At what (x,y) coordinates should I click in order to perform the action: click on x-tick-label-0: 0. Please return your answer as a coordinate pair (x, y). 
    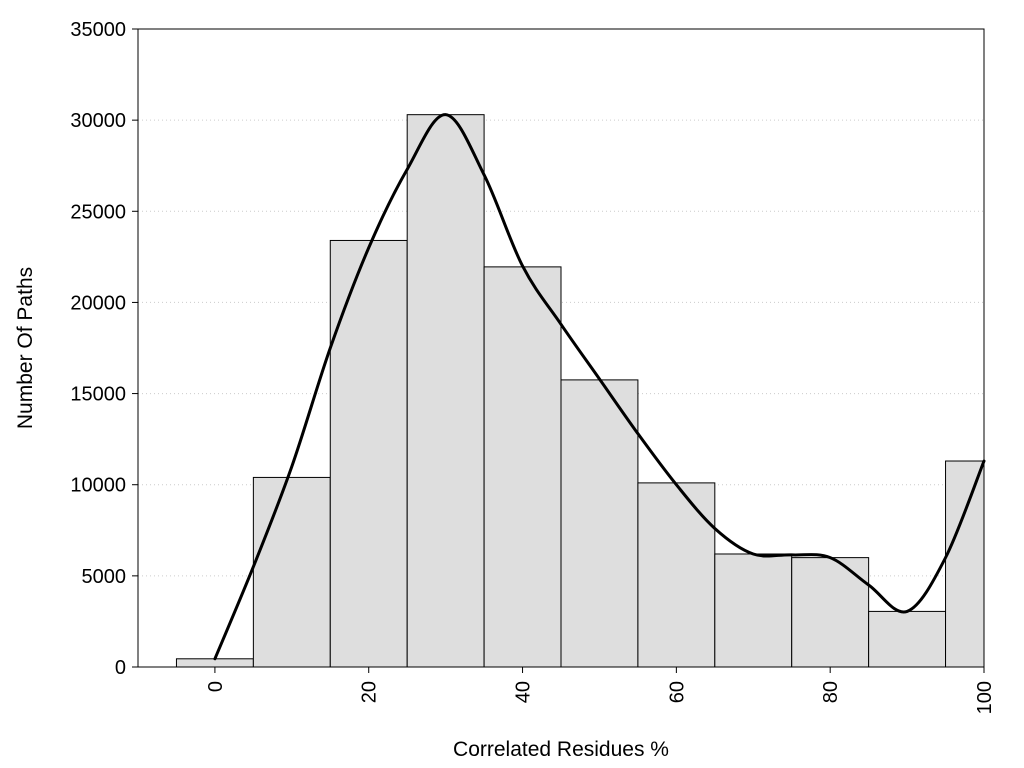
    Looking at the image, I should click on (216, 686).